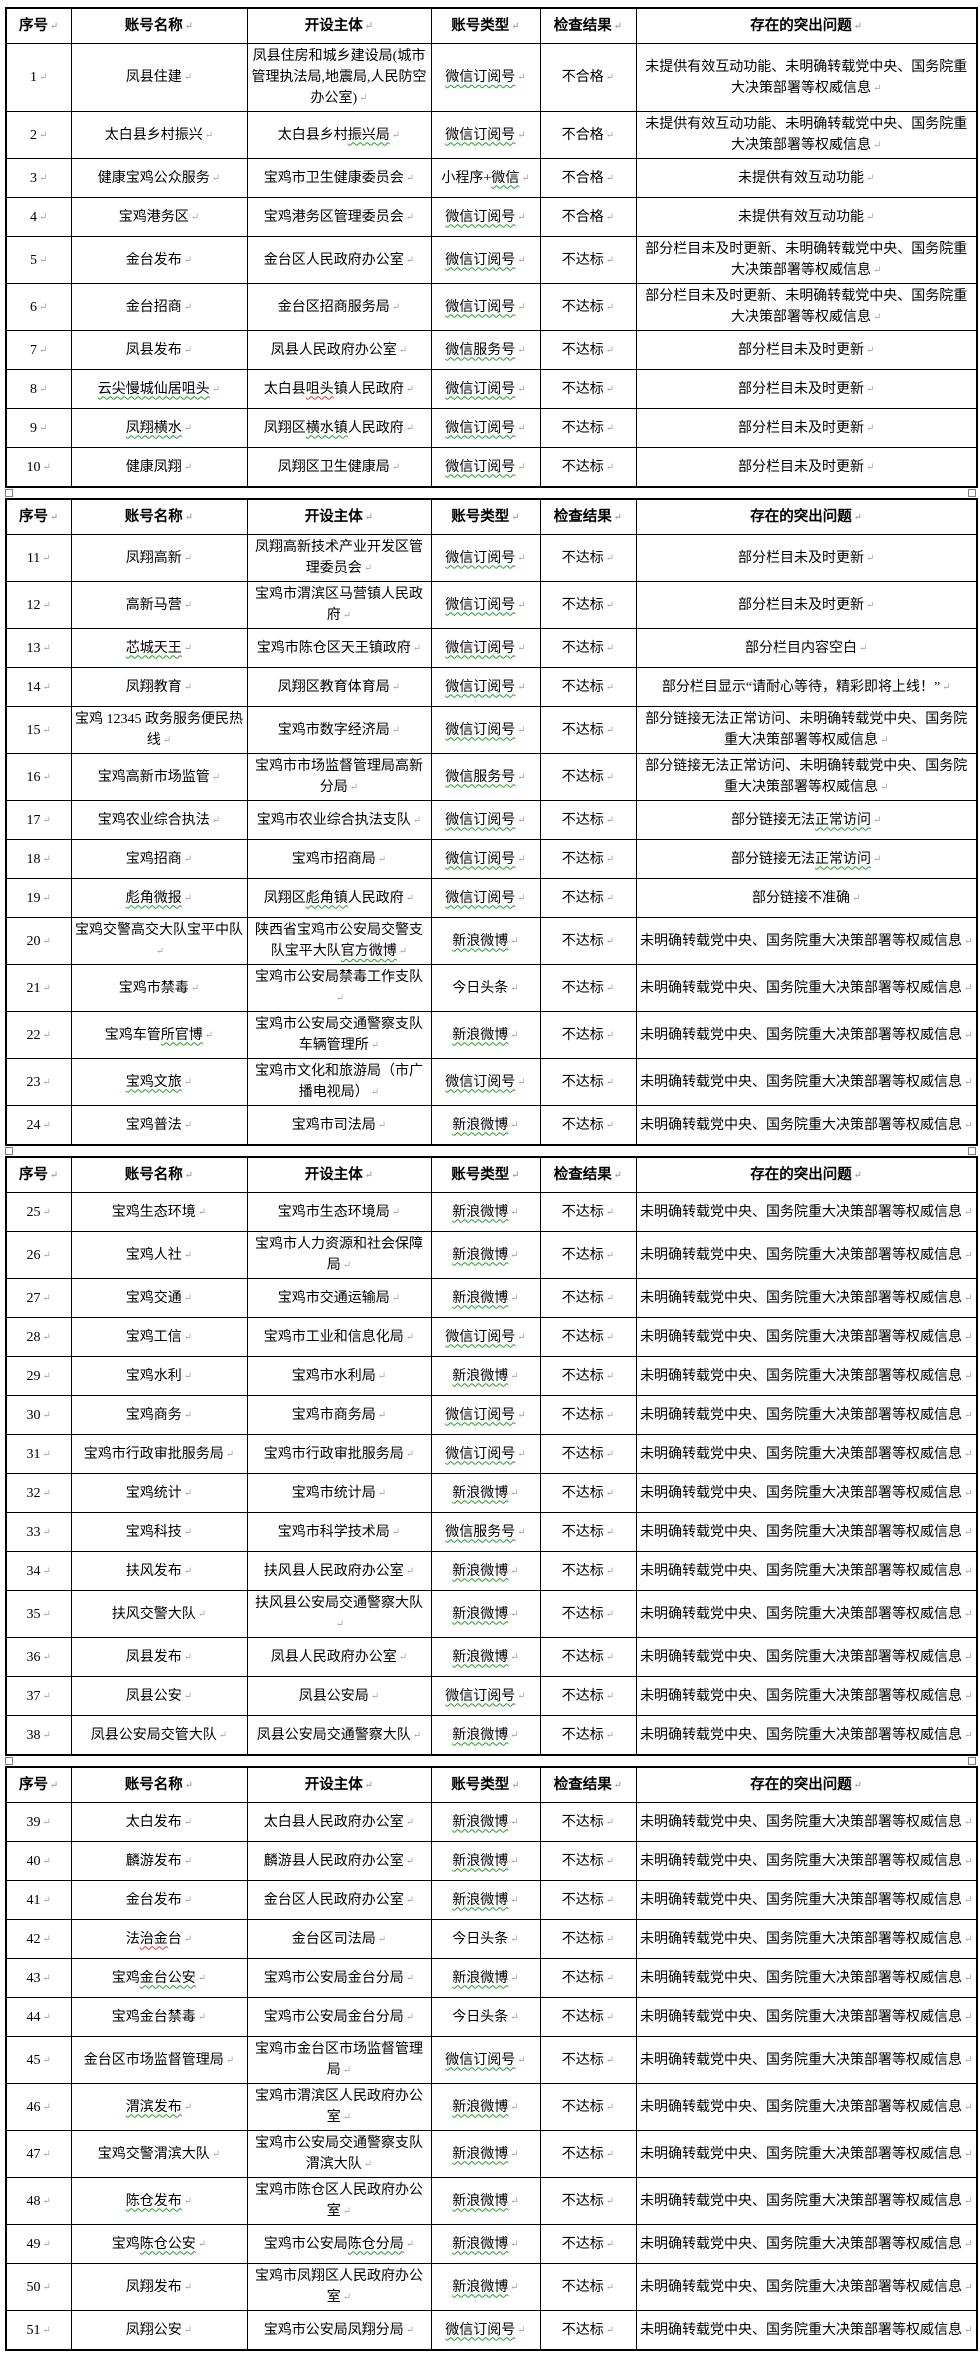 The height and width of the screenshot is (2357, 980). Describe the element at coordinates (38, 2330) in the screenshot. I see `cell-index: 51` at that location.